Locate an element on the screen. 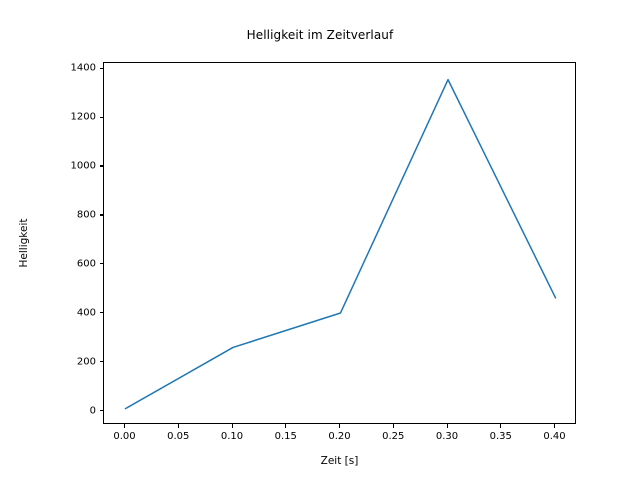 The image size is (640, 480). y-tick-label: 200 is located at coordinates (86, 362).